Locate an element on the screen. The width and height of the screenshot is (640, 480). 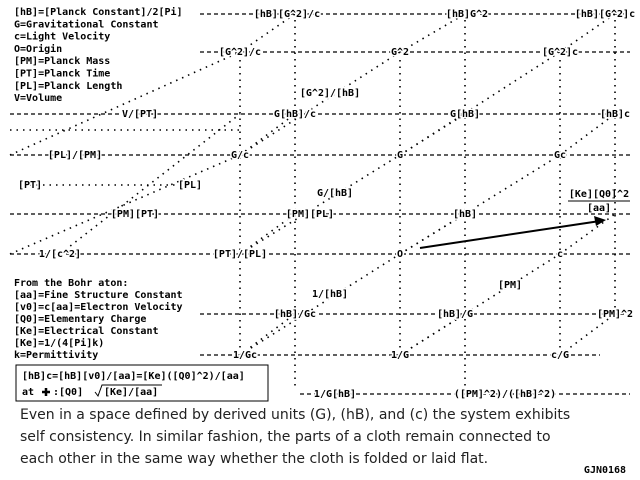
bohr-line: [v0]=c[aa]=Electron Velocity is located at coordinates (98, 307).